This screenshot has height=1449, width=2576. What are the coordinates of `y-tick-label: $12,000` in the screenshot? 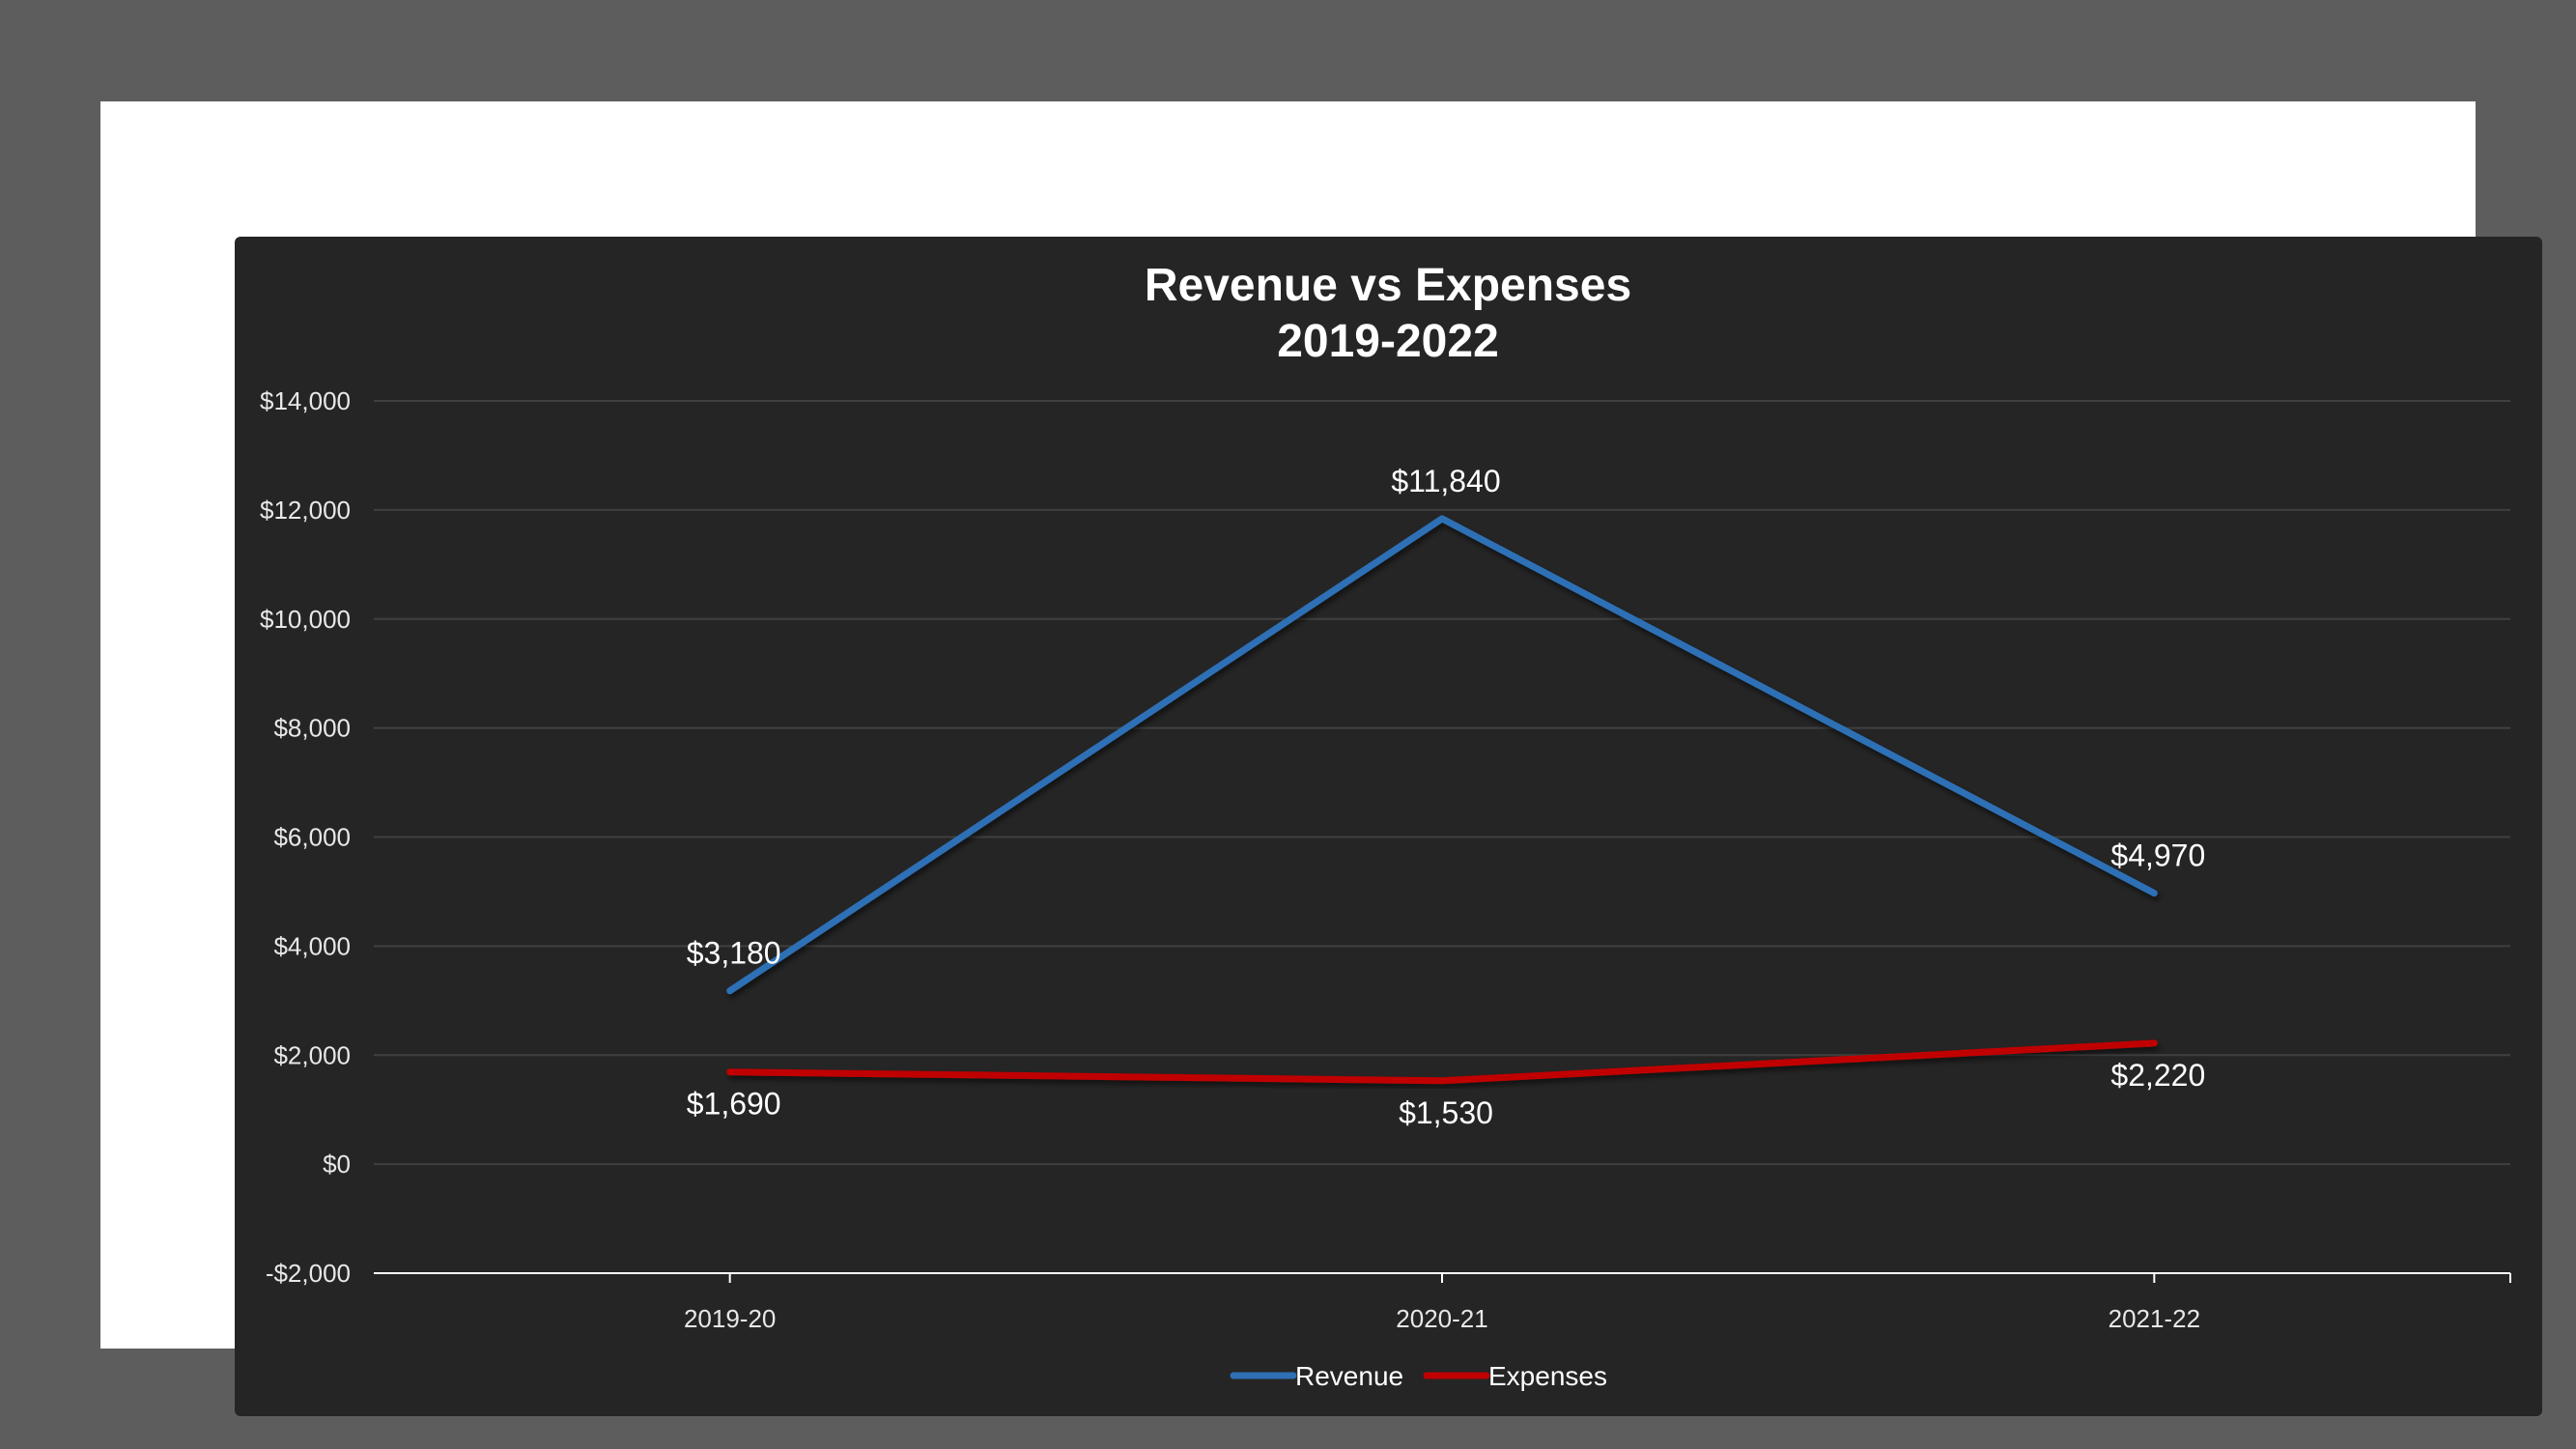 It's located at (305, 510).